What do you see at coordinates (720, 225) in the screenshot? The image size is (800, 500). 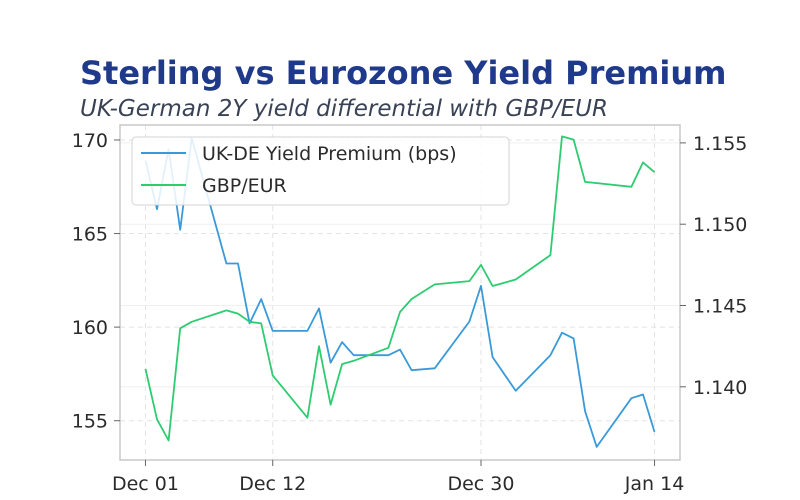 I see `y-right-tick-label: 1.150` at bounding box center [720, 225].